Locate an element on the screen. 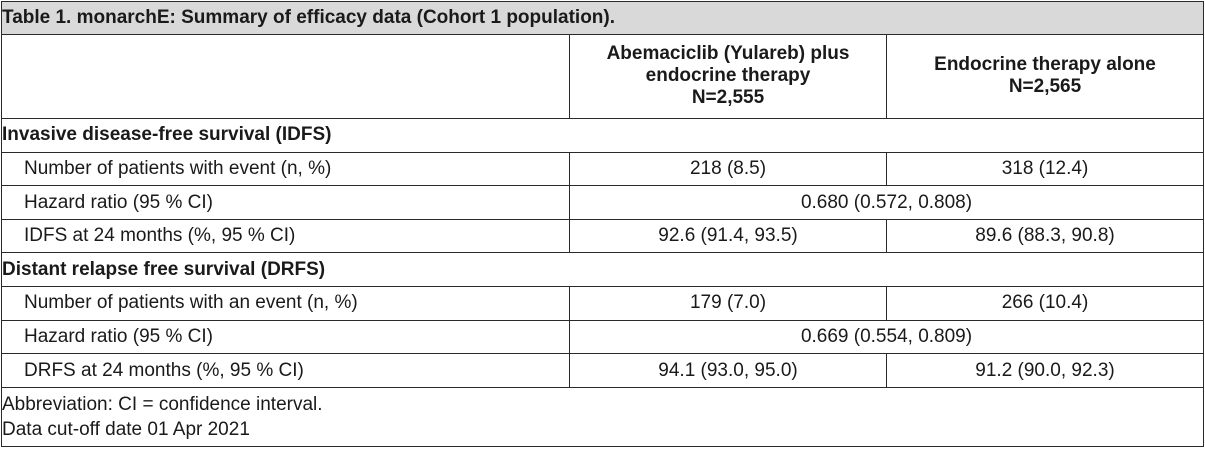 This screenshot has height=449, width=1205. section-heading: Invasive disease-free survival (IDFS) is located at coordinates (602, 135).